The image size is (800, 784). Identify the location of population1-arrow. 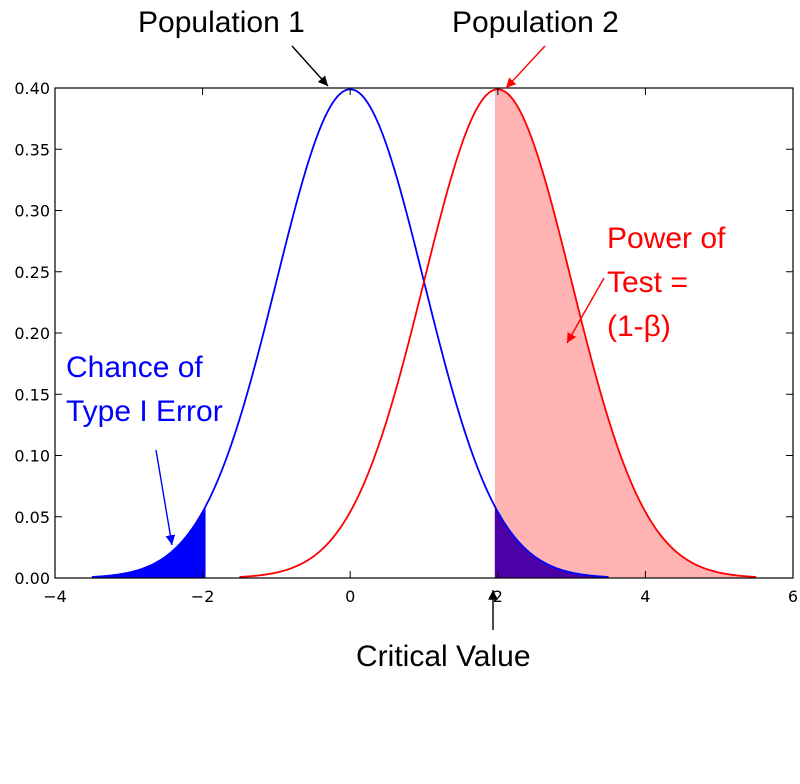
(310, 66).